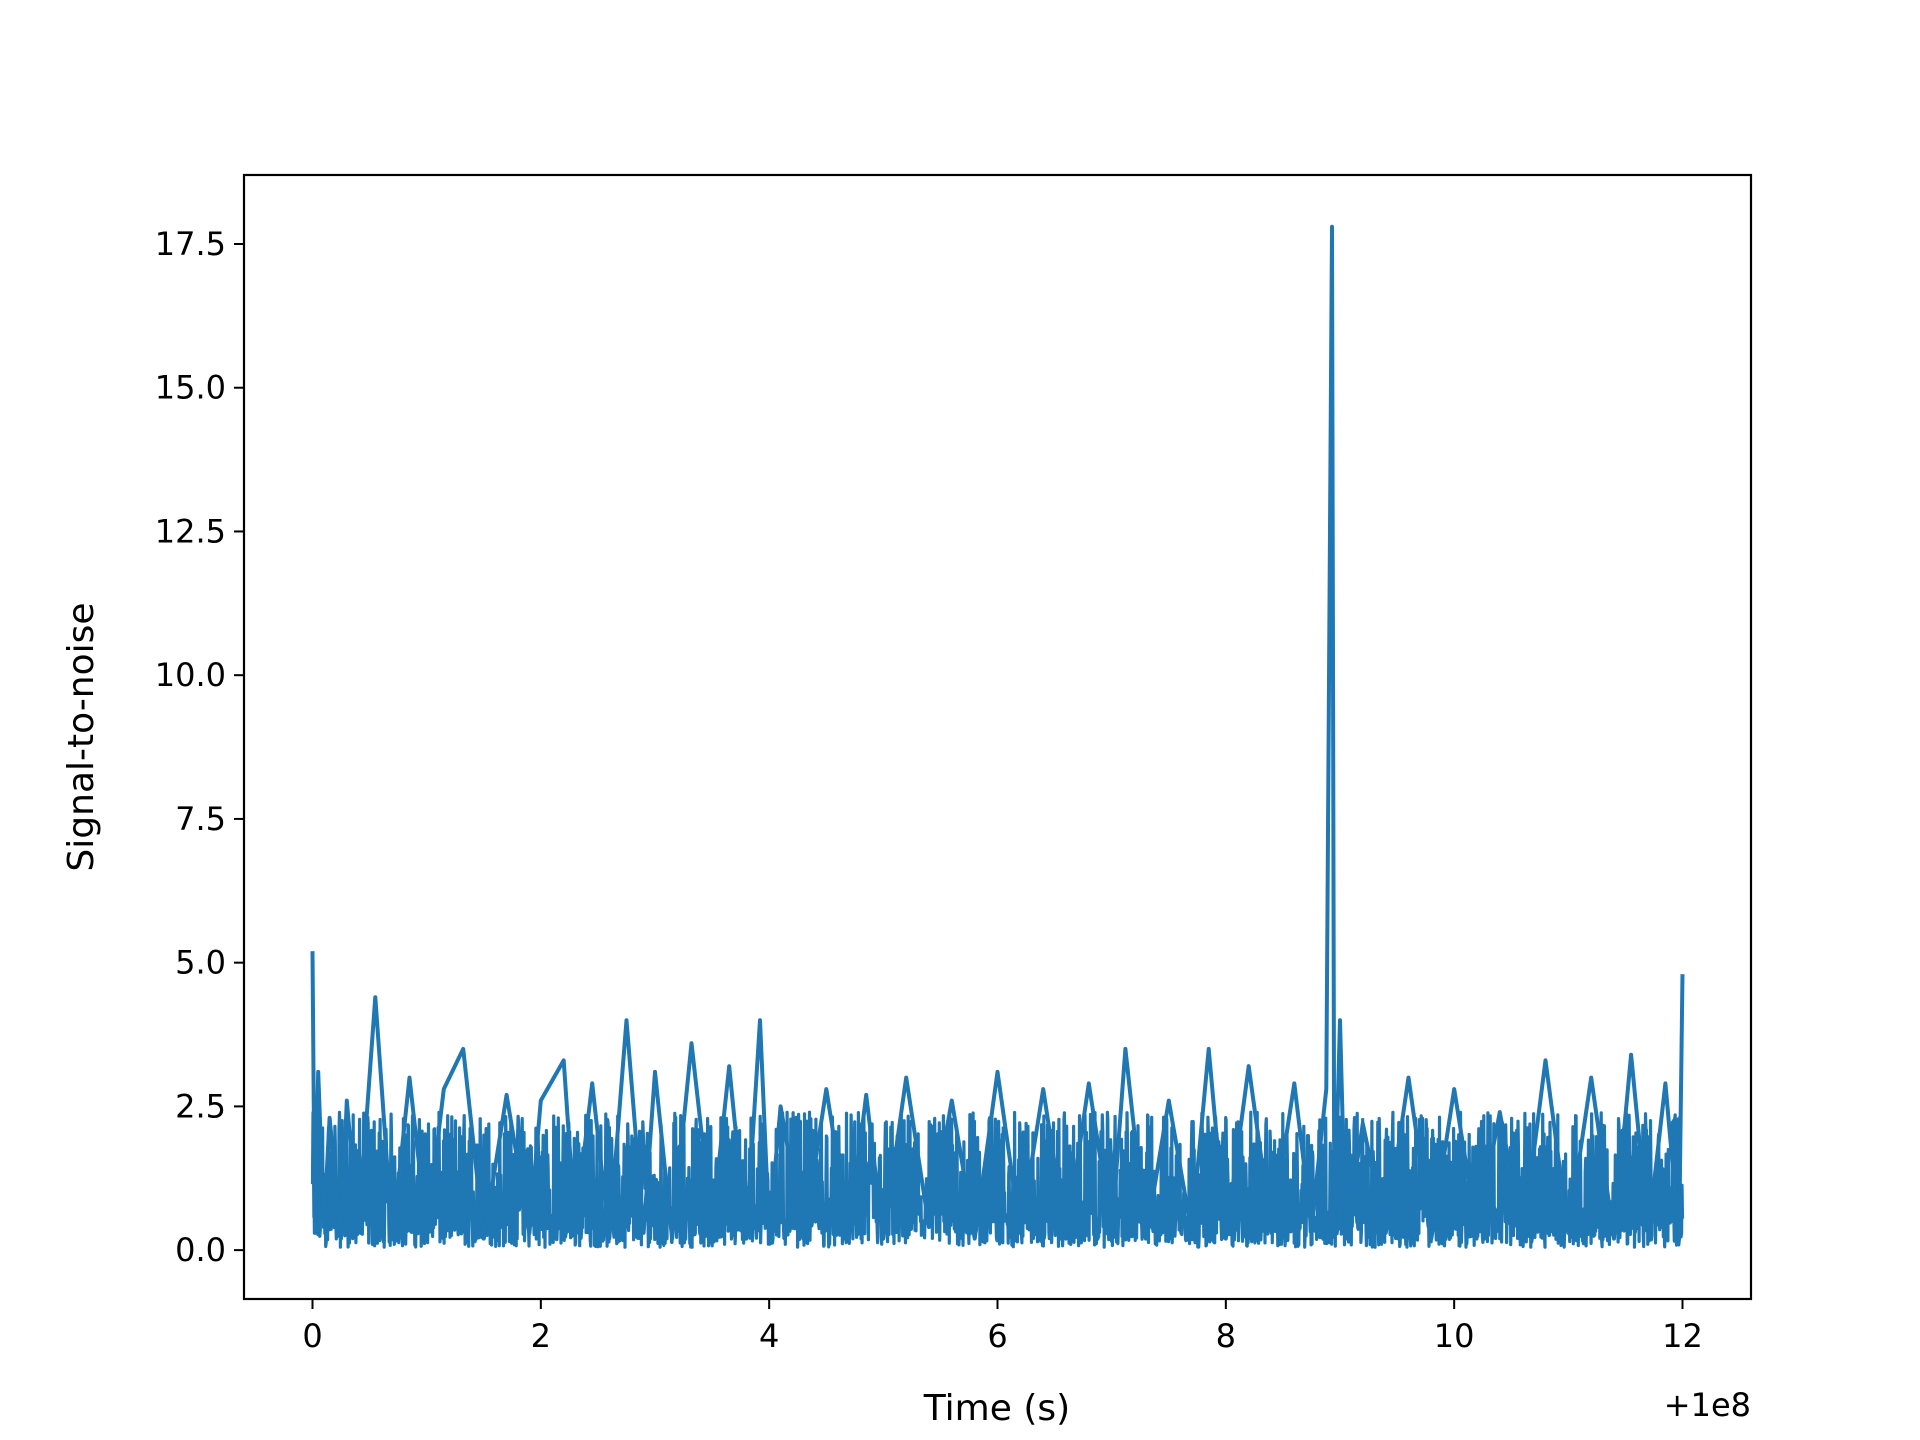 The image size is (1920, 1440). What do you see at coordinates (996, 1408) in the screenshot?
I see `x-axis-title: Time (s)` at bounding box center [996, 1408].